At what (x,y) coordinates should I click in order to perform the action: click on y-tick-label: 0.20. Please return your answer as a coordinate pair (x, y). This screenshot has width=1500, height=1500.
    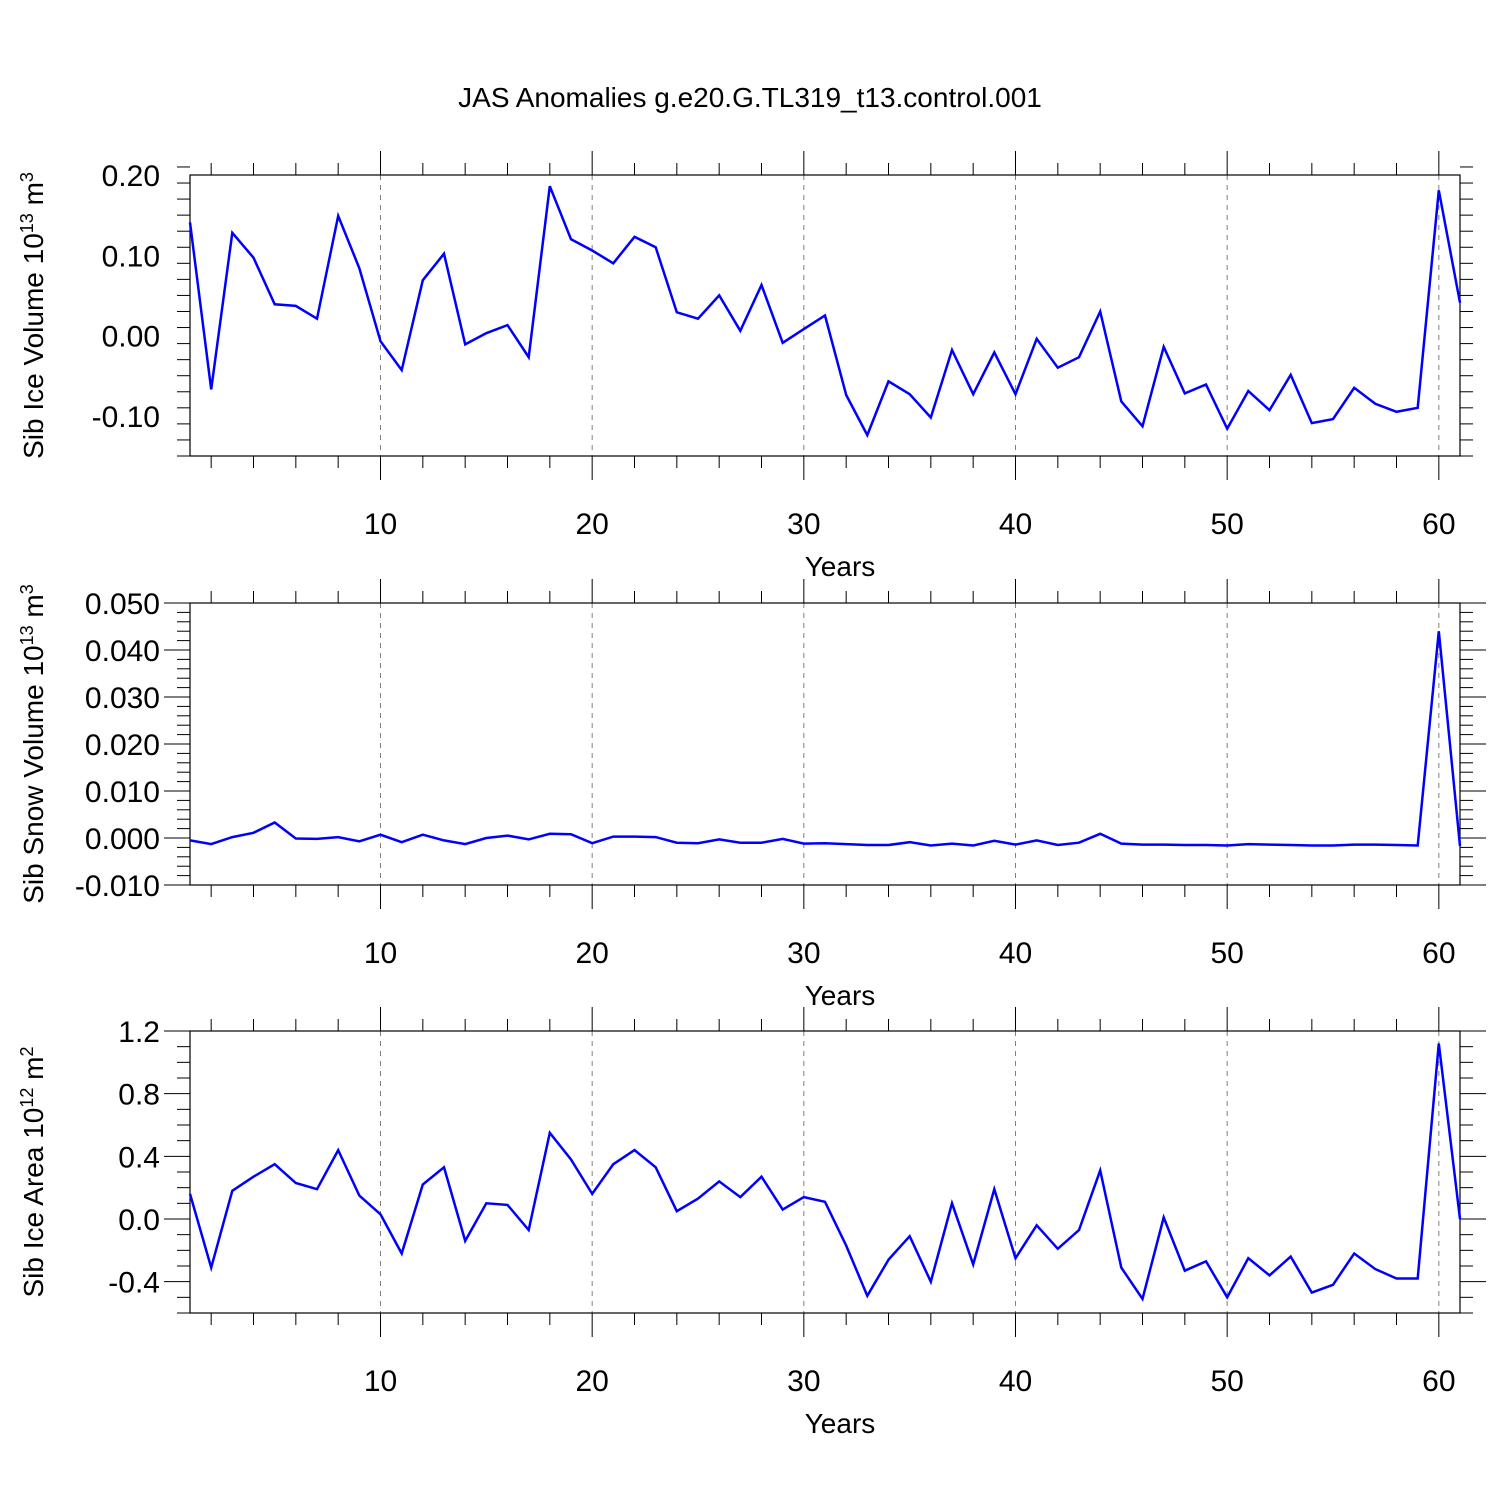
    Looking at the image, I should click on (131, 176).